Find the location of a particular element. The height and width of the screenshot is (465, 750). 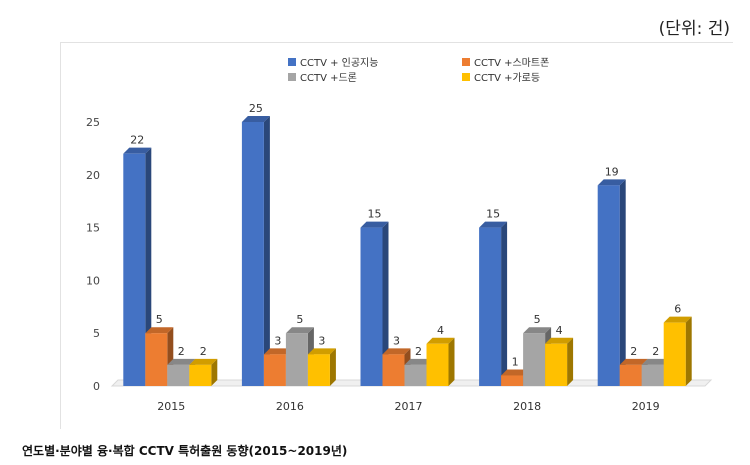

x-tick-label: 2015 is located at coordinates (171, 406).